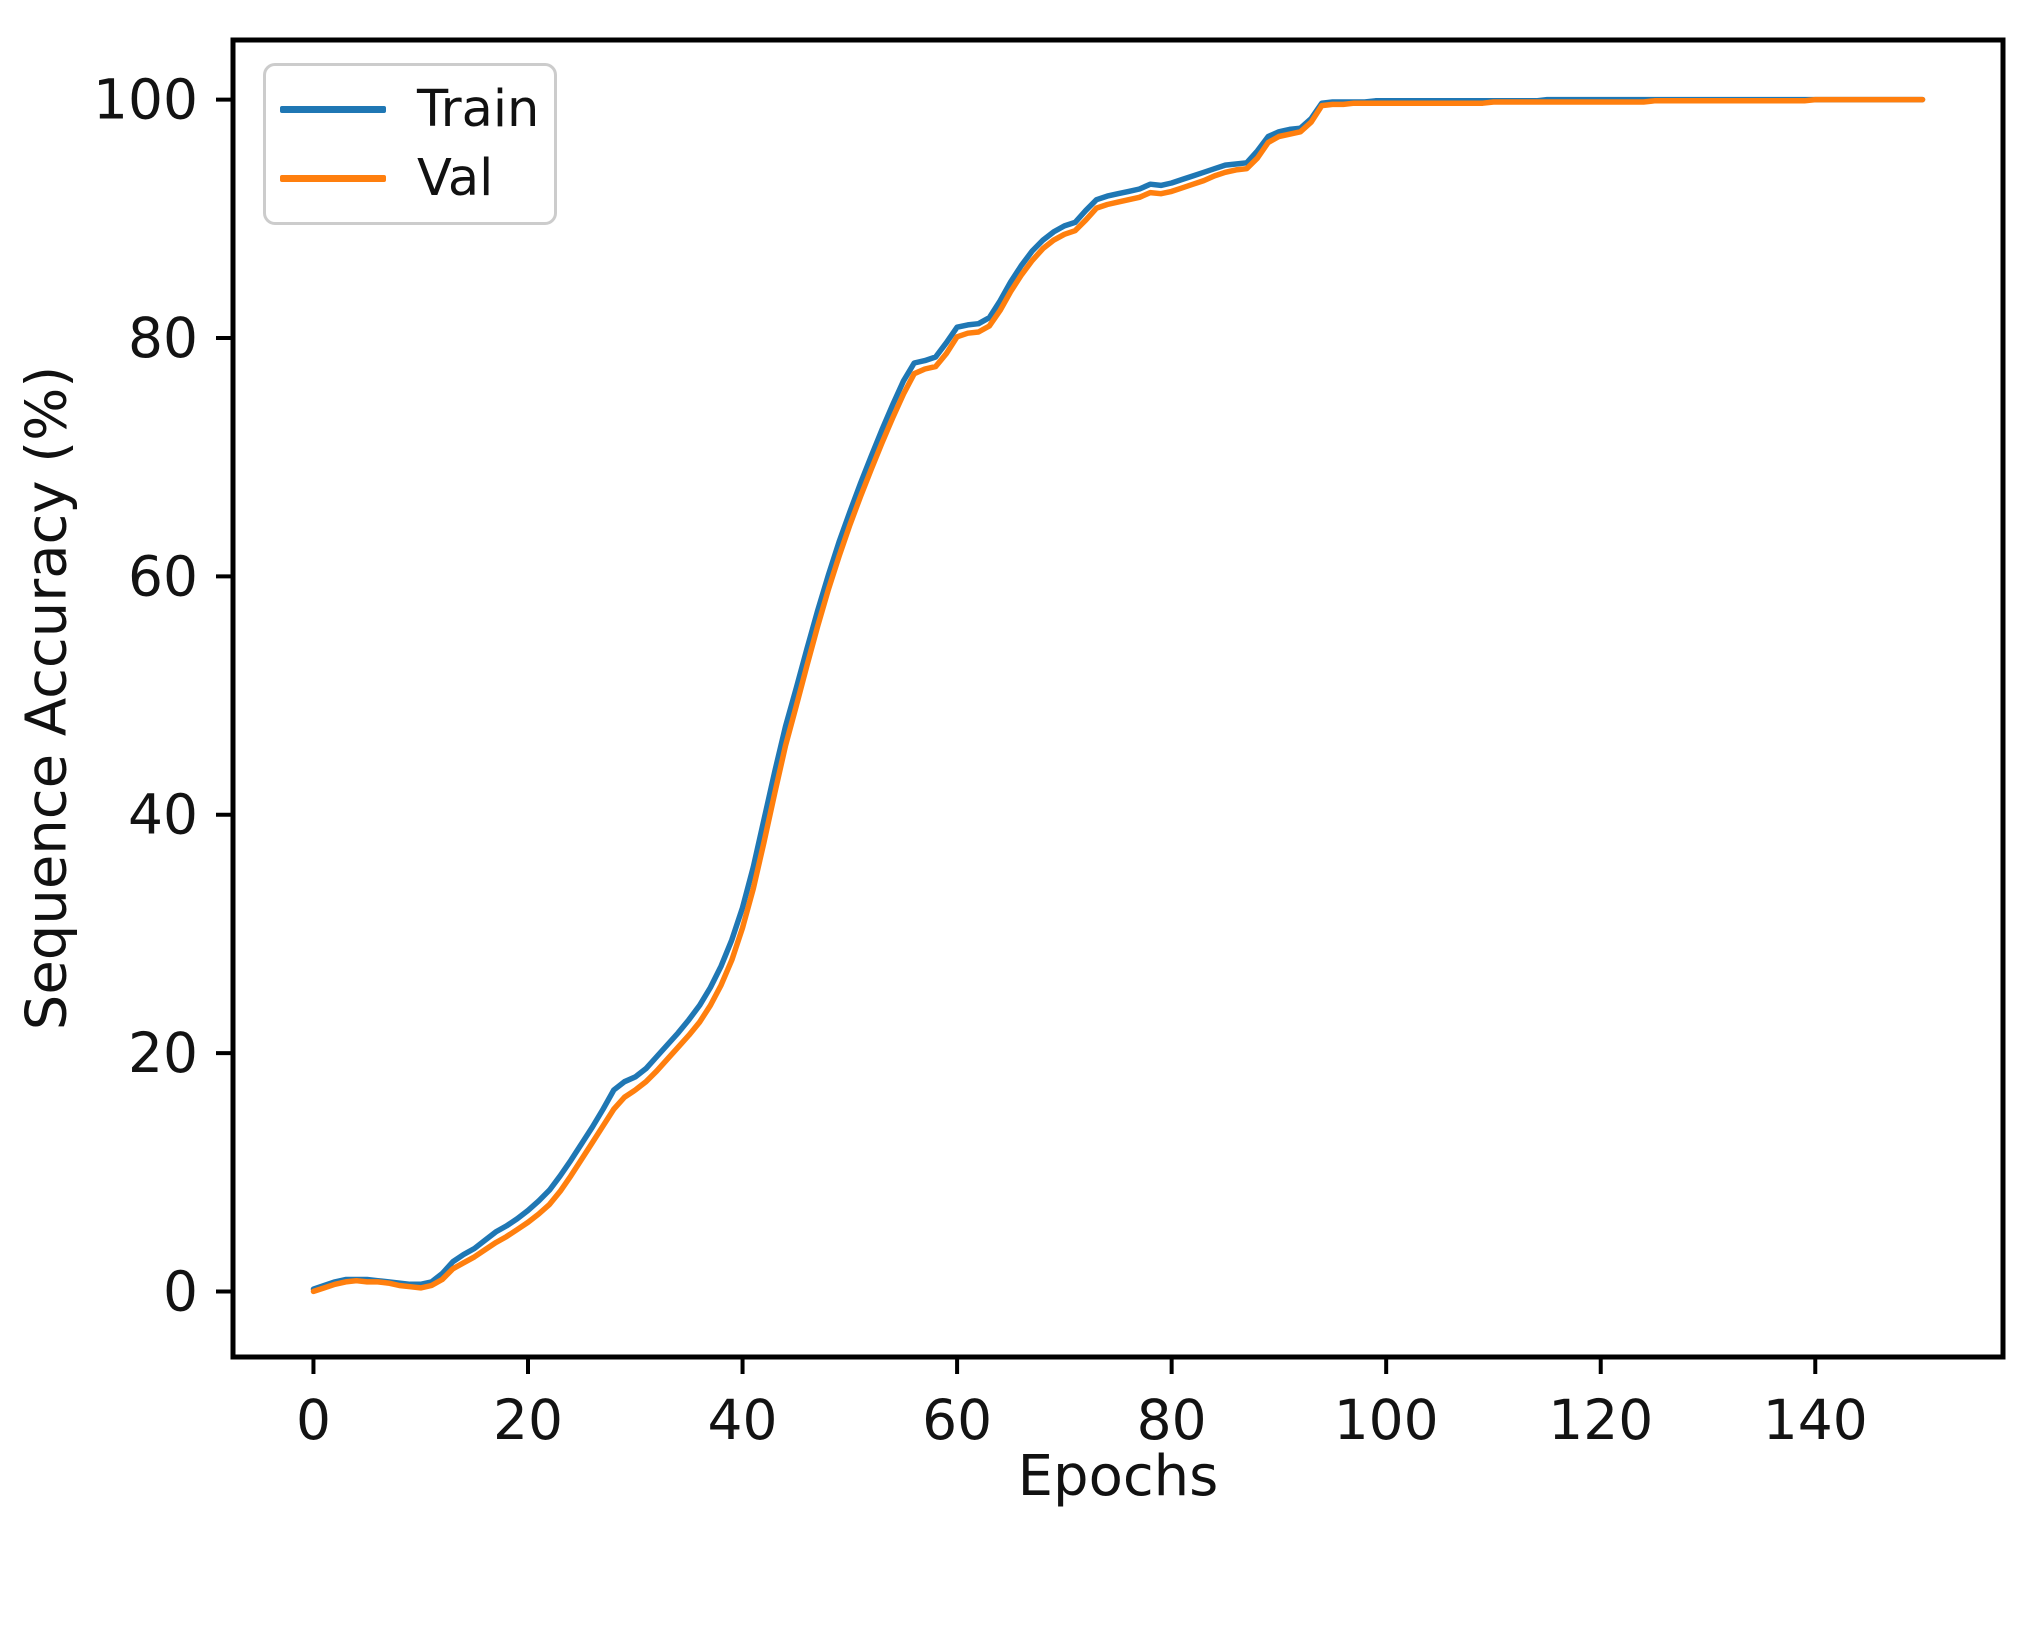  What do you see at coordinates (1815, 1420) in the screenshot?
I see `x-tick-label: 140` at bounding box center [1815, 1420].